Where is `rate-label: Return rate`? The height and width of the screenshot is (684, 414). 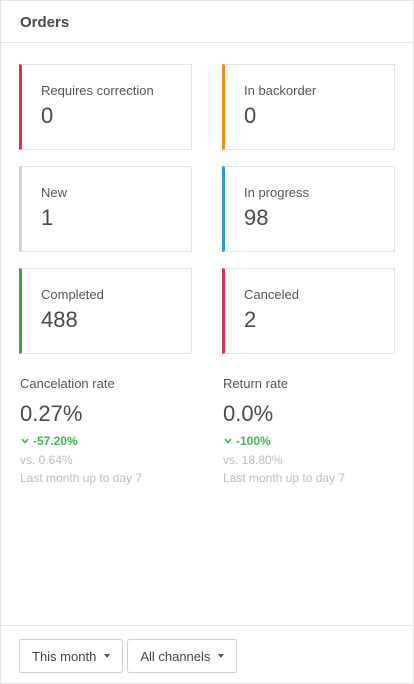
rate-label: Return rate is located at coordinates (256, 383).